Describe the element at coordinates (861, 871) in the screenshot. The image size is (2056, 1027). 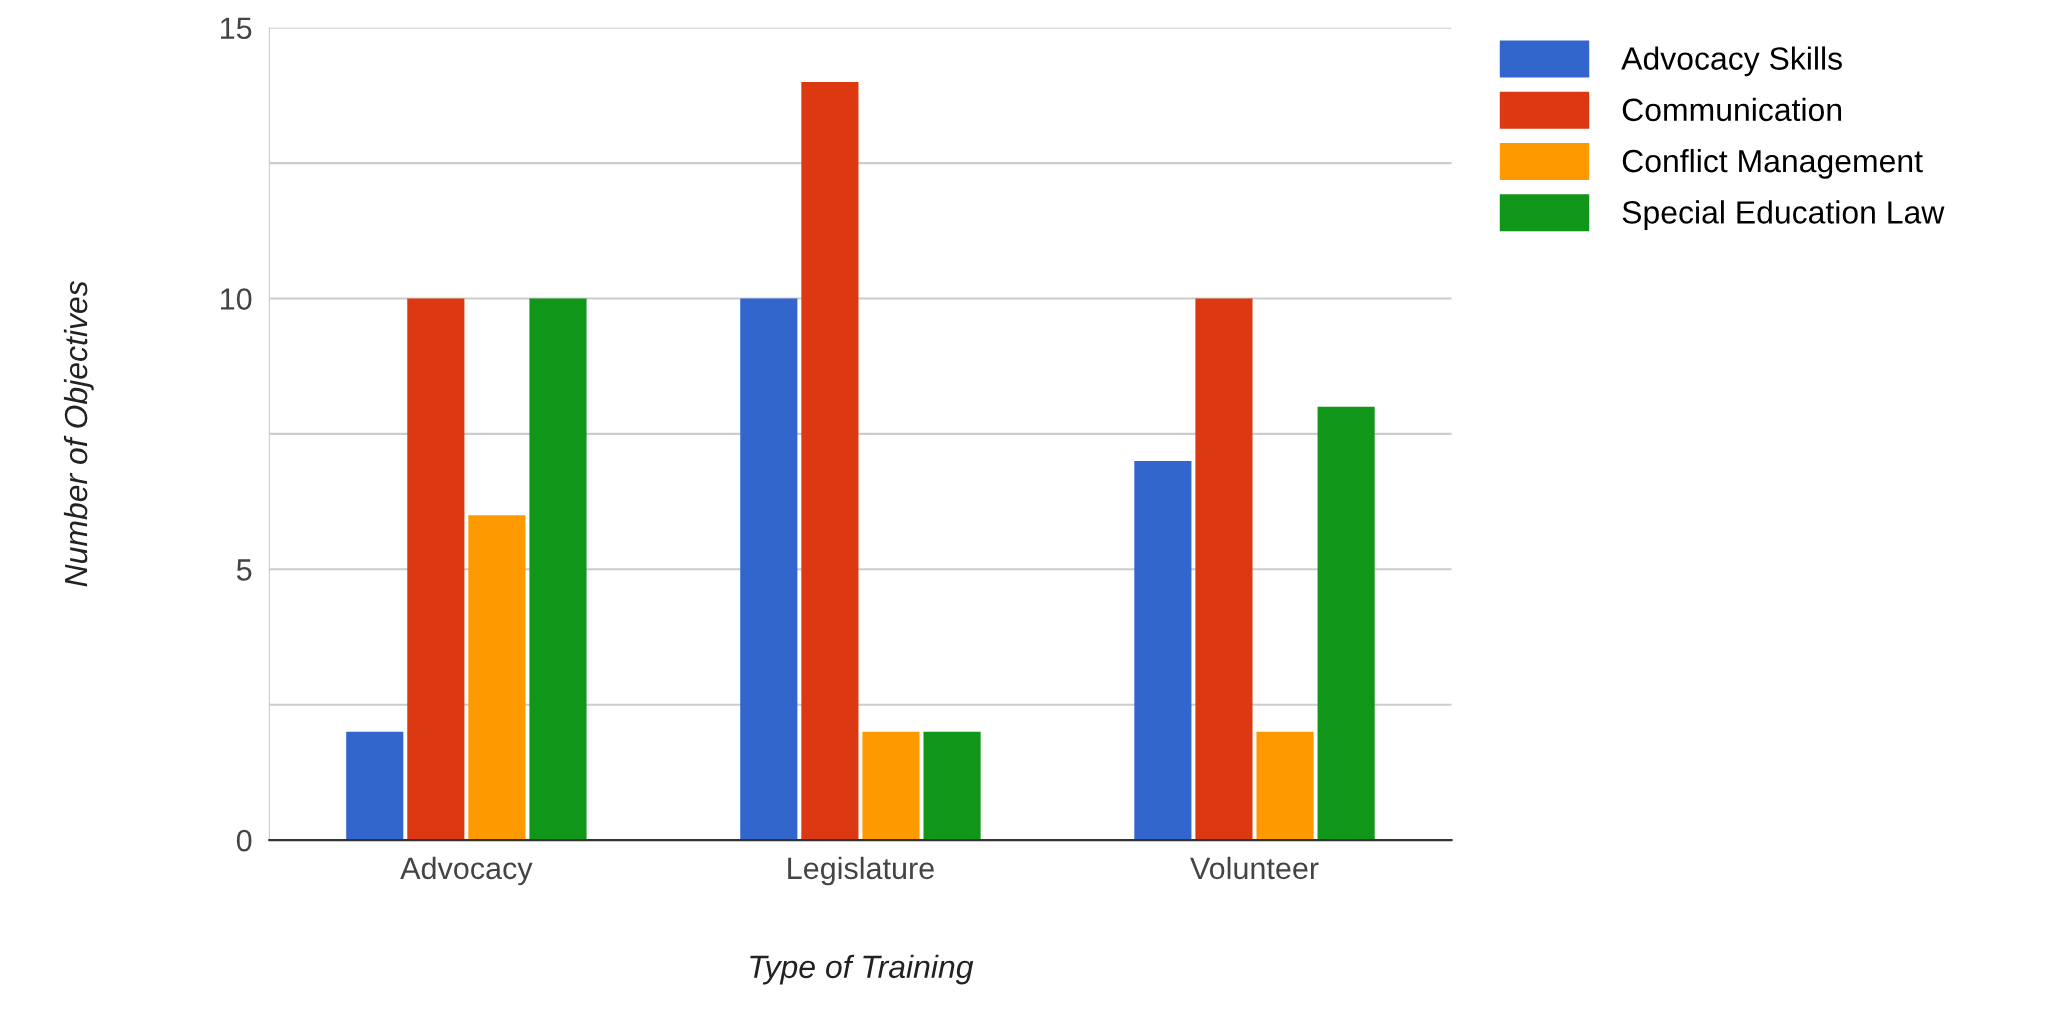
I see `x-tick-label: Legislature` at that location.